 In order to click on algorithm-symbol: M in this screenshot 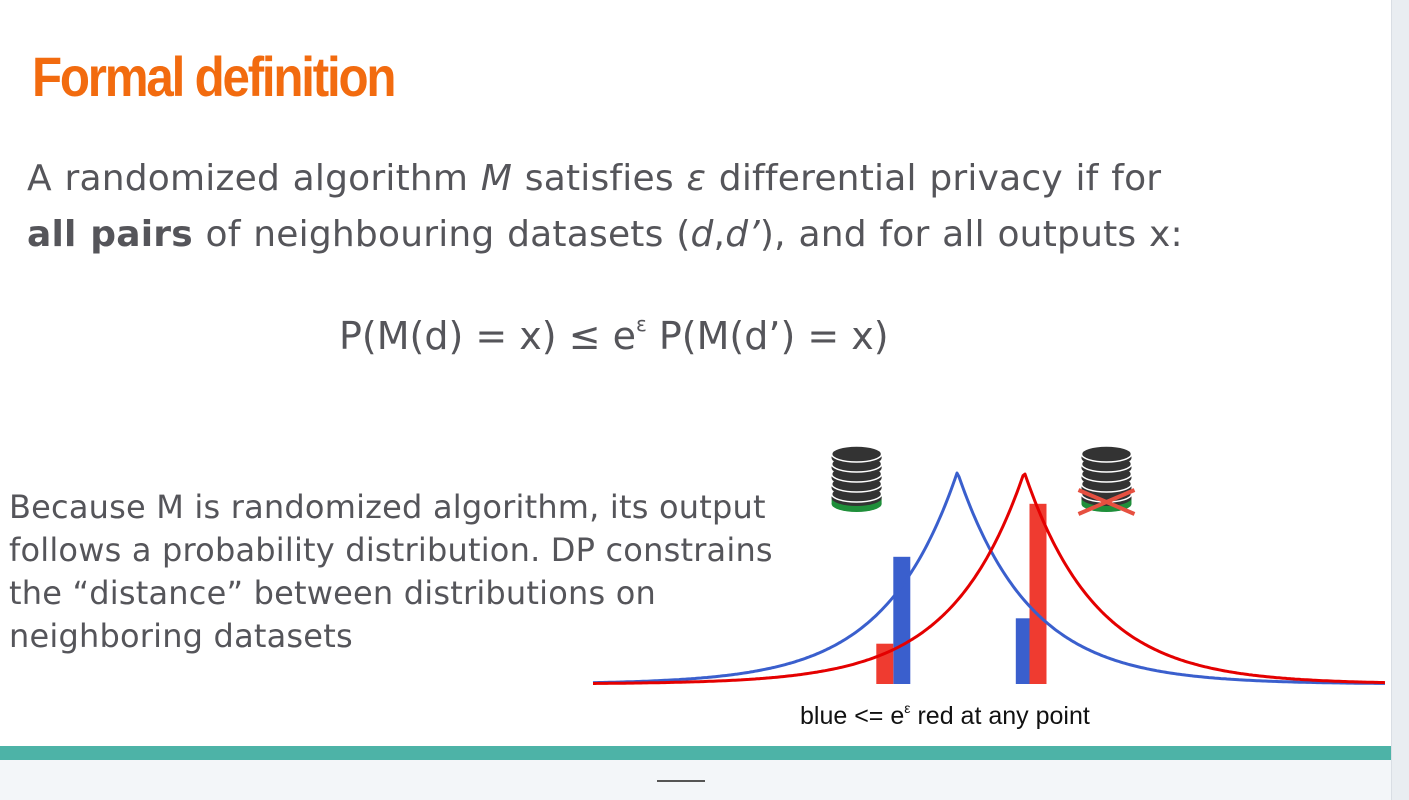, I will do `click(496, 178)`.